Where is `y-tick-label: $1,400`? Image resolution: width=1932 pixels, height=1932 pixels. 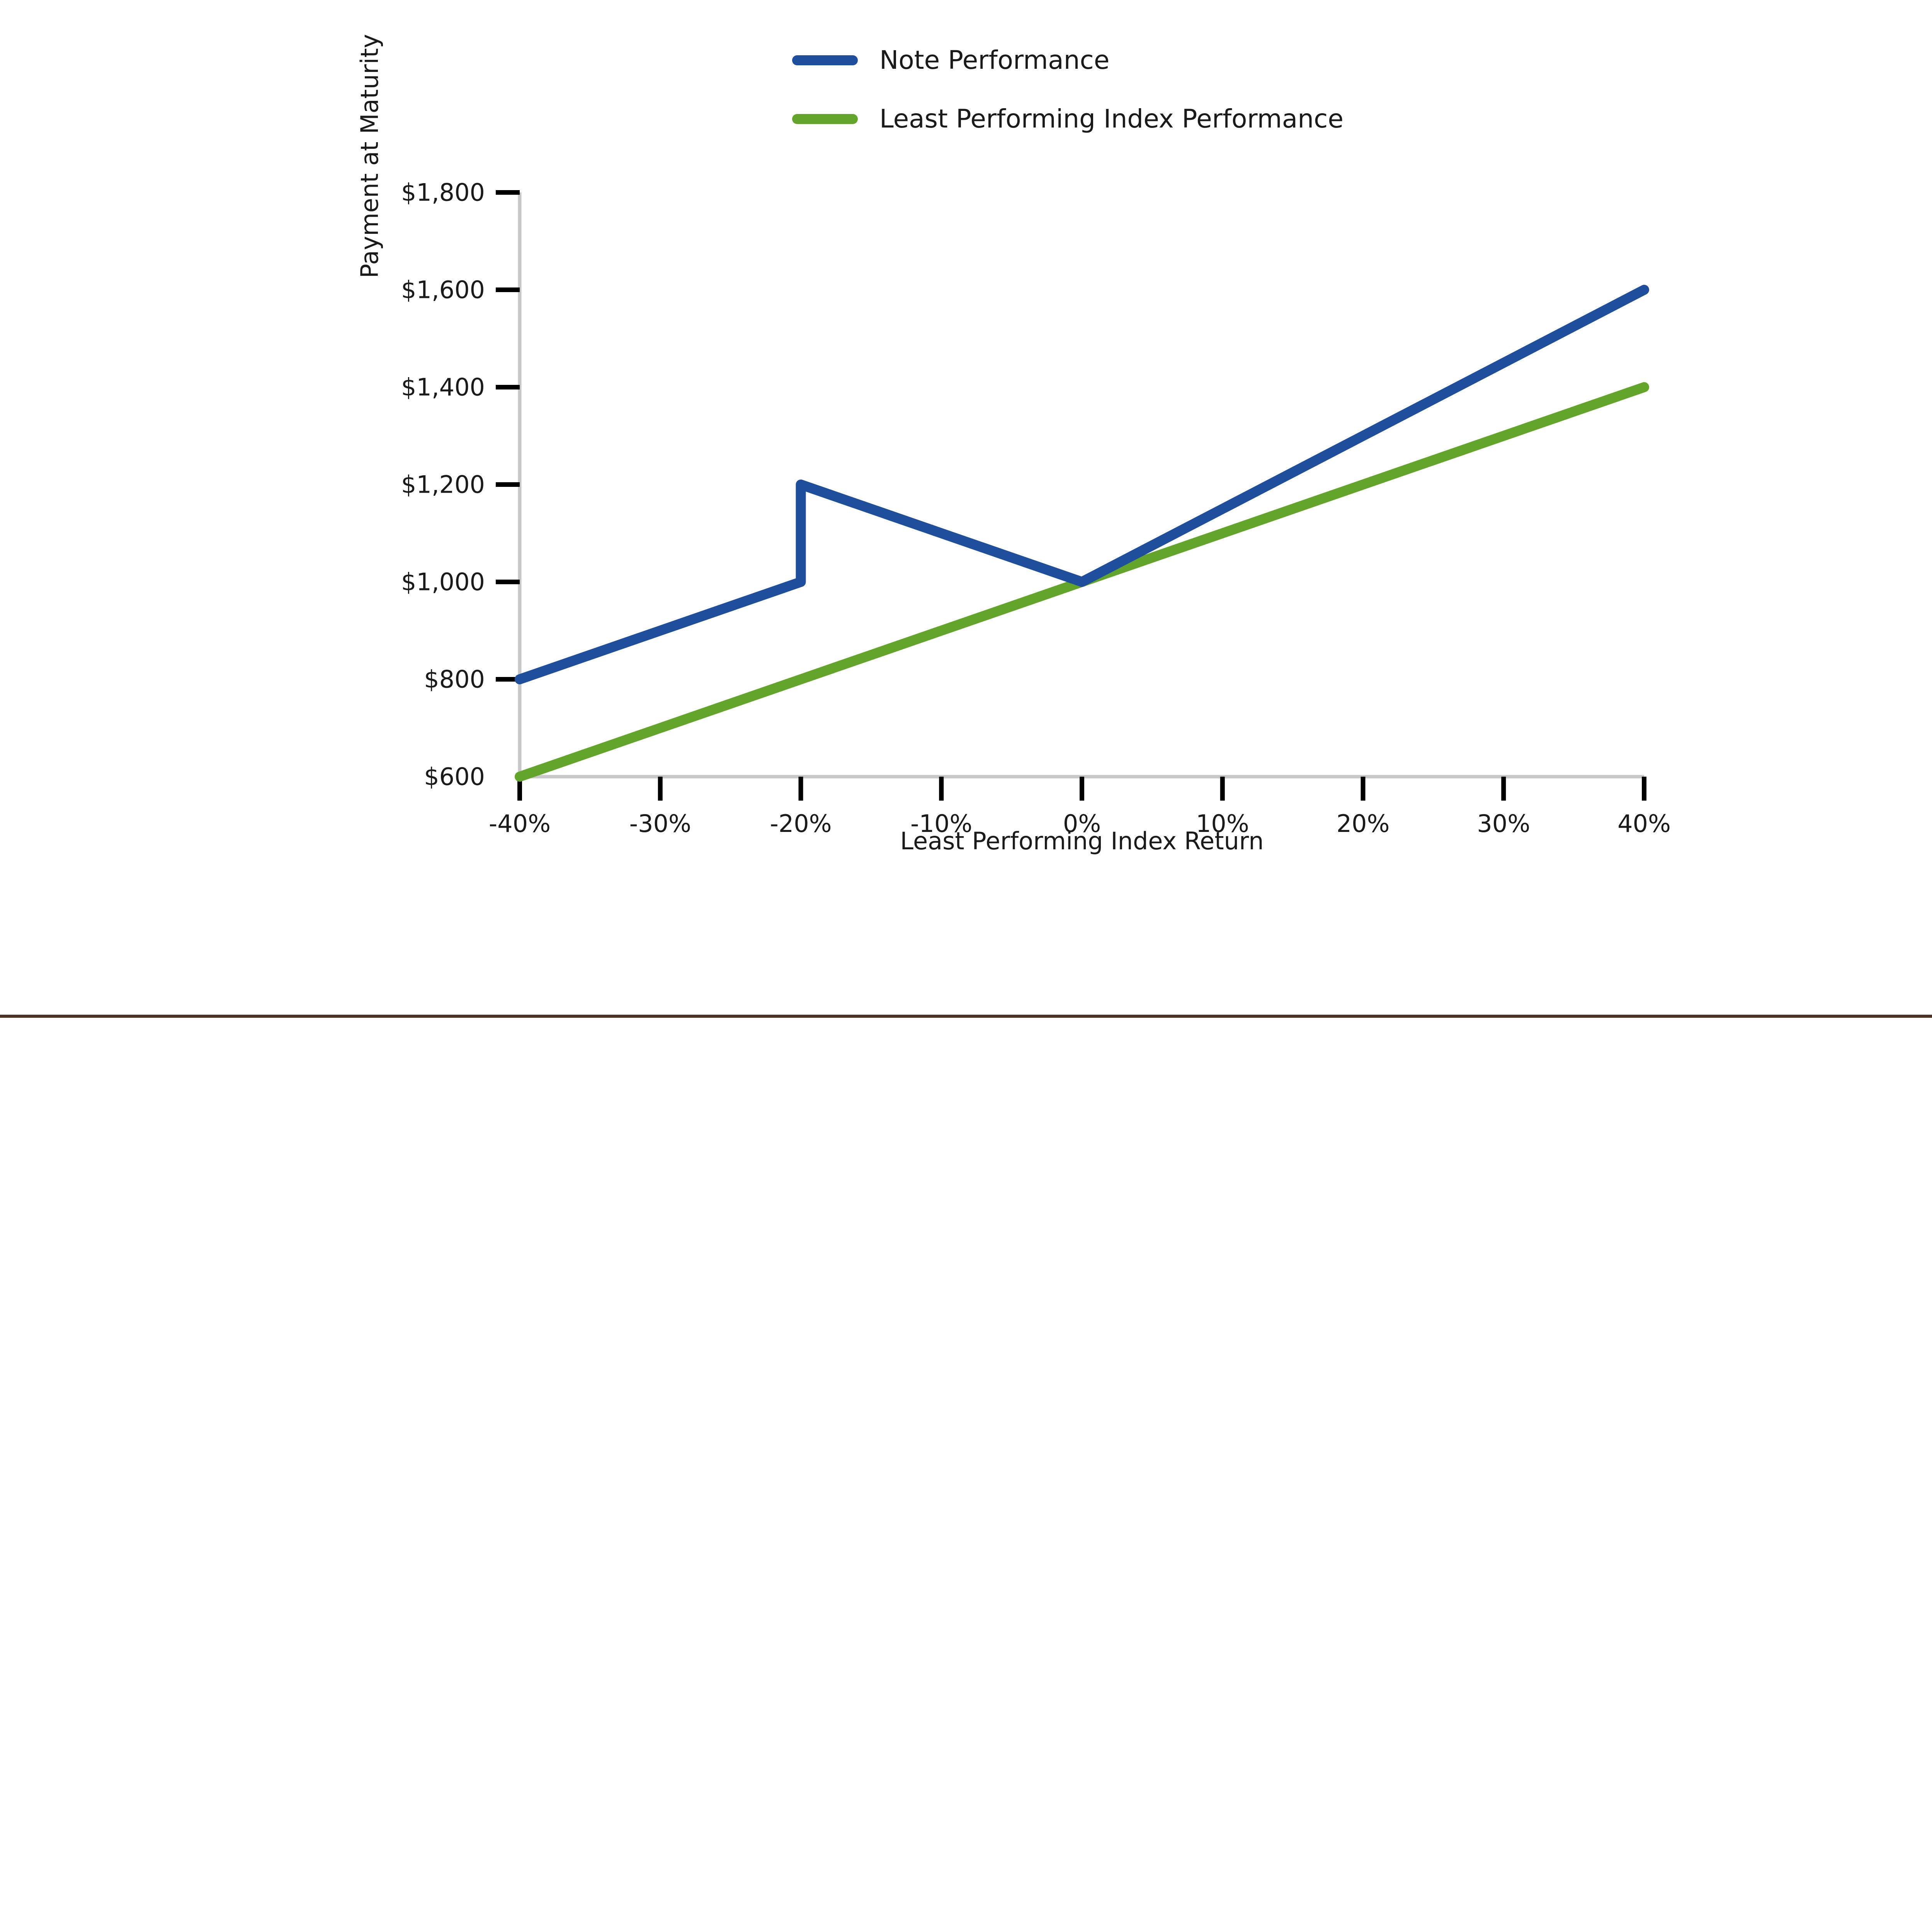
y-tick-label: $1,400 is located at coordinates (443, 387).